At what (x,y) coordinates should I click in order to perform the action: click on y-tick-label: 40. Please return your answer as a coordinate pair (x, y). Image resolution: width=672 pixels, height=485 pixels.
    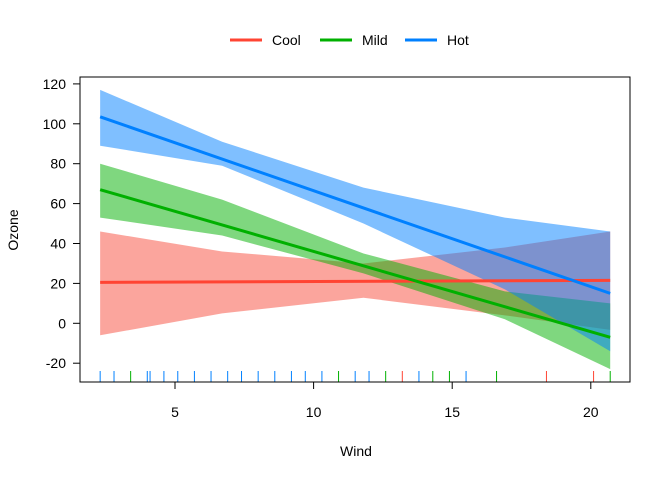
    Looking at the image, I should click on (58, 244).